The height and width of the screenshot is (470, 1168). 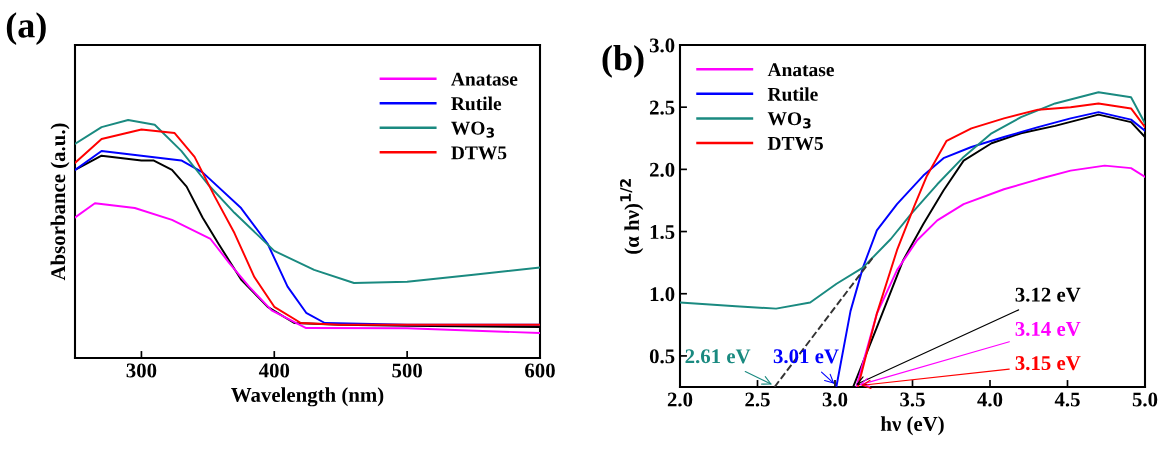 What do you see at coordinates (806, 356) in the screenshot?
I see `annotation: 3.01 eV` at bounding box center [806, 356].